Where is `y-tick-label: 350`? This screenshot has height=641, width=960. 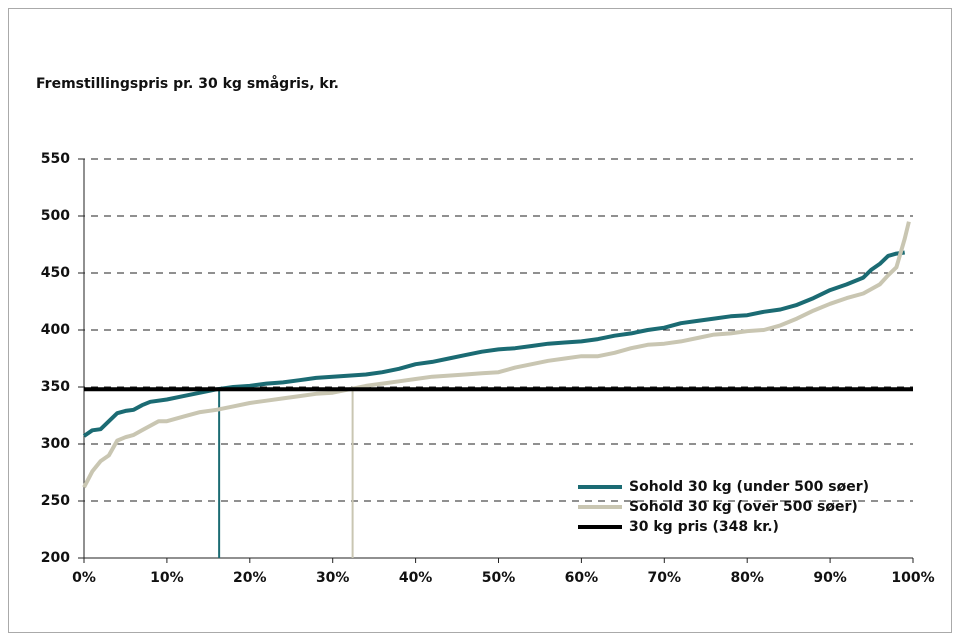 y-tick-label: 350 is located at coordinates (55, 387).